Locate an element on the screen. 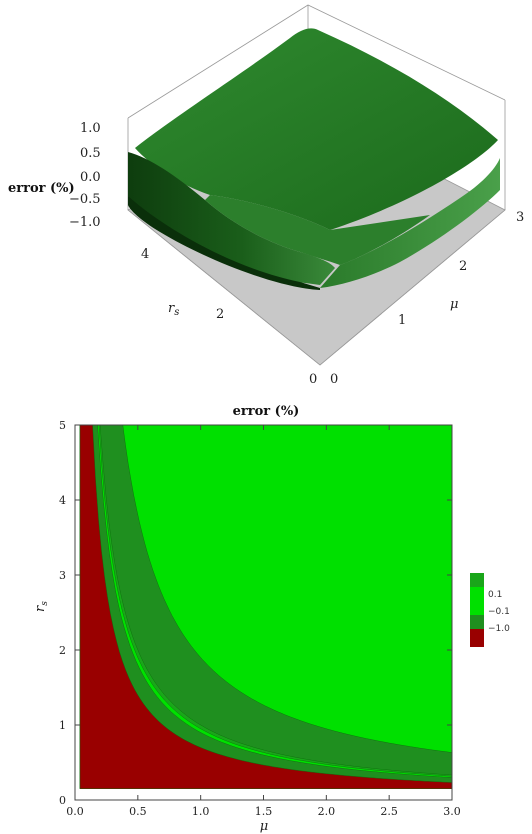 The width and height of the screenshot is (532, 834). x-tick-label: 3.0 is located at coordinates (452, 811).